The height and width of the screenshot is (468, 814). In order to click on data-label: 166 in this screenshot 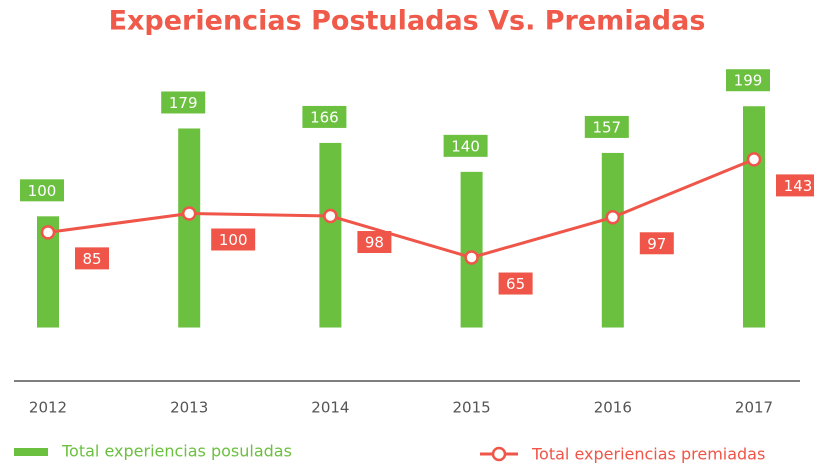, I will do `click(324, 117)`.